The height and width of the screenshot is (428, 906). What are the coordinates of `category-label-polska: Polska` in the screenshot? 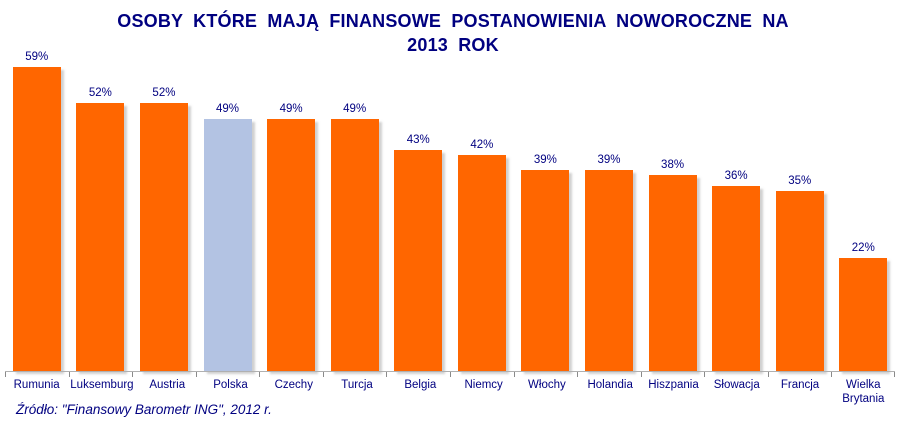 It's located at (230, 385).